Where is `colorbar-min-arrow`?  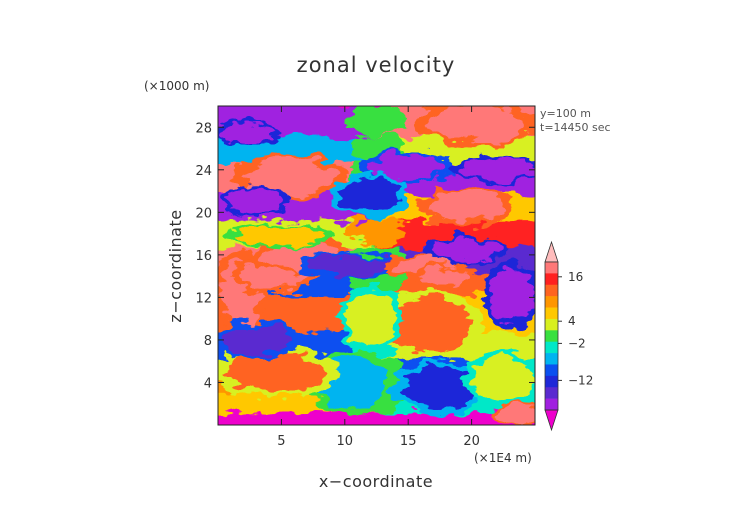 colorbar-min-arrow is located at coordinates (551, 420).